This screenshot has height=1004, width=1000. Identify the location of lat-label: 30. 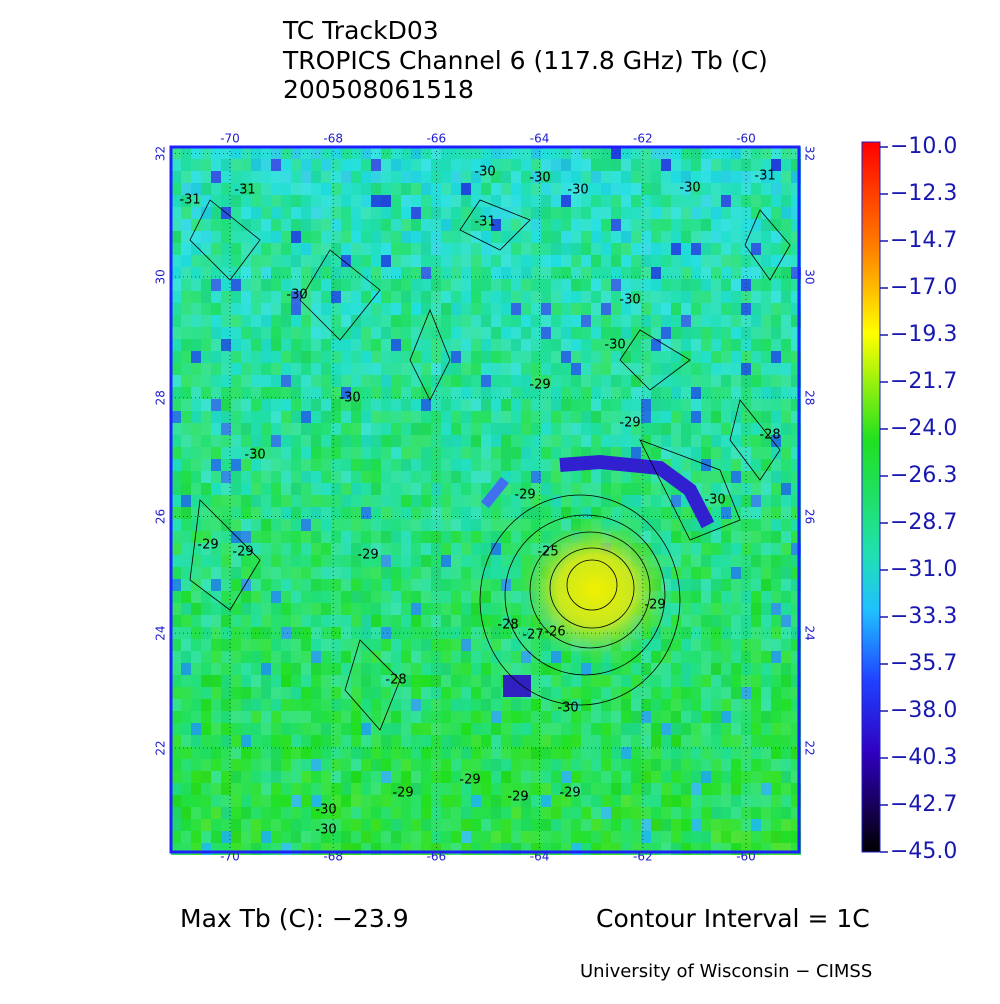
(810, 276).